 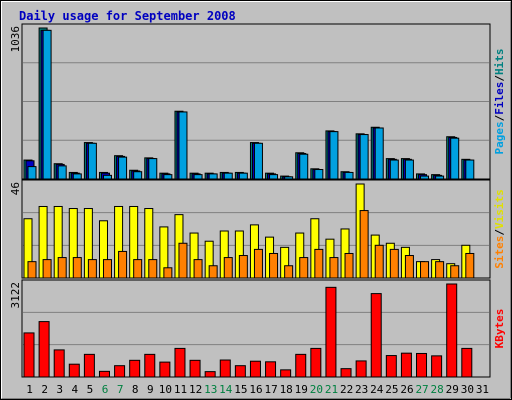 I want to click on legend-entry: Files, so click(x=499, y=98).